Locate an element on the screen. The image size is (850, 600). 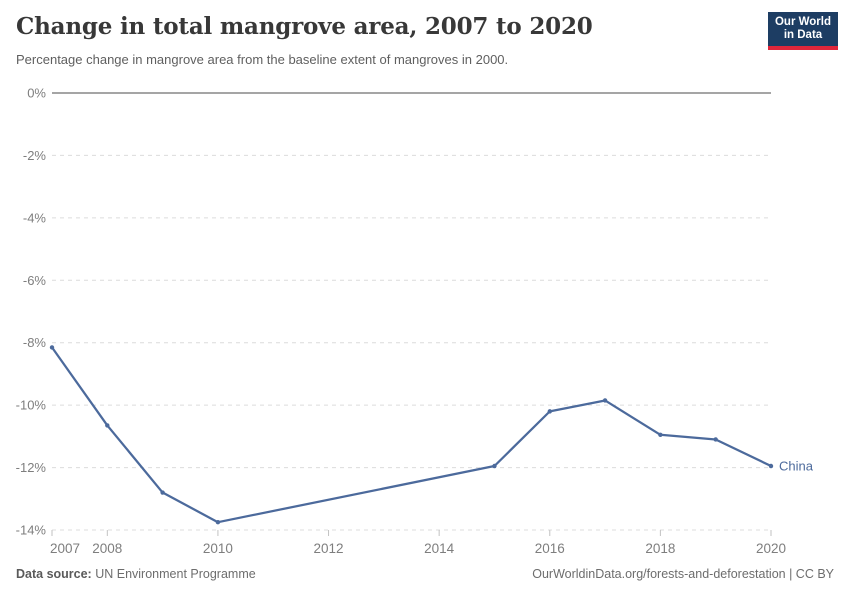
x-tick-label: 2020 is located at coordinates (771, 548).